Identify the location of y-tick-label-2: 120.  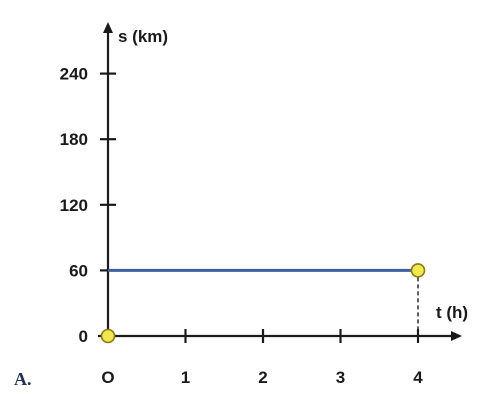
(74, 205).